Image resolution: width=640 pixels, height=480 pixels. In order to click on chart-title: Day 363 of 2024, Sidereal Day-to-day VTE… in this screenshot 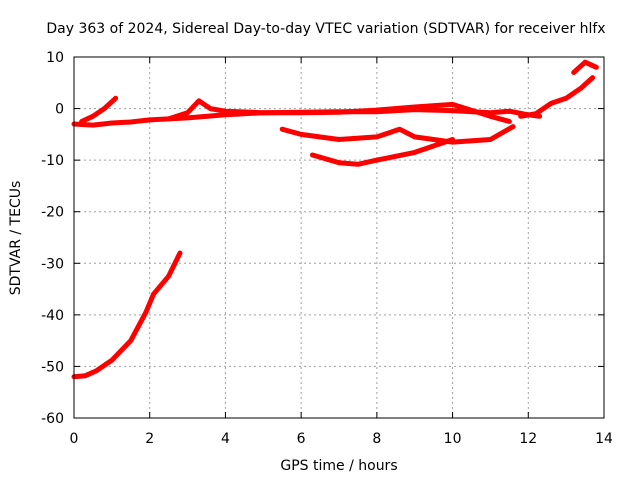, I will do `click(325, 29)`.